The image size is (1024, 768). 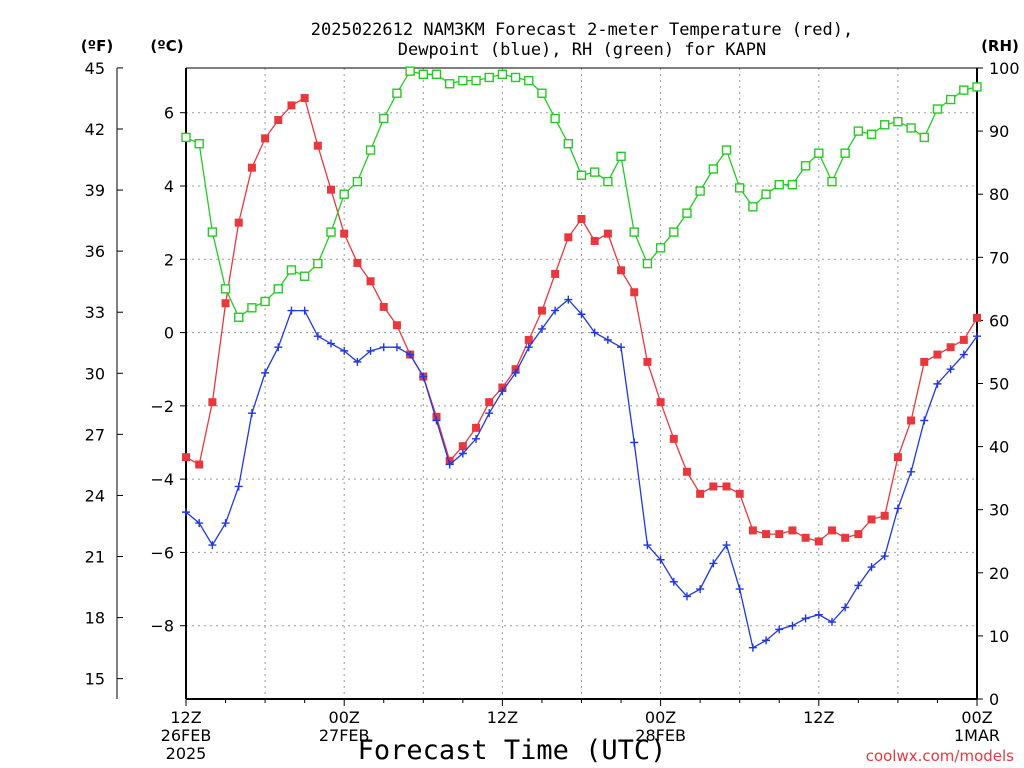 I want to click on fahrenheit-tick-label: 15, so click(x=95, y=679).